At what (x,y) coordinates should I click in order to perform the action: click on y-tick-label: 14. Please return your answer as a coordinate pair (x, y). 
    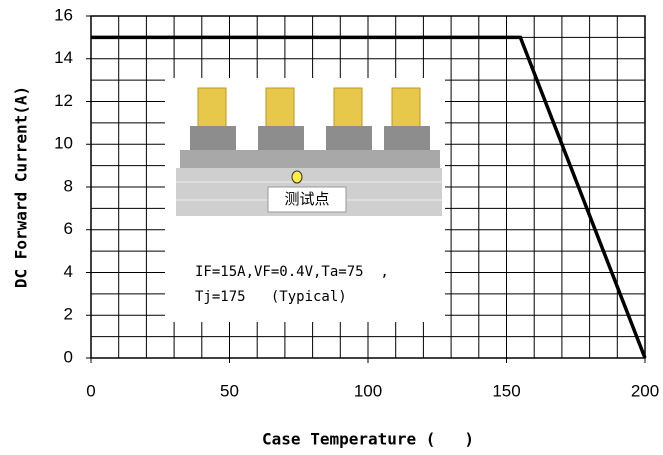
    Looking at the image, I should click on (63, 57).